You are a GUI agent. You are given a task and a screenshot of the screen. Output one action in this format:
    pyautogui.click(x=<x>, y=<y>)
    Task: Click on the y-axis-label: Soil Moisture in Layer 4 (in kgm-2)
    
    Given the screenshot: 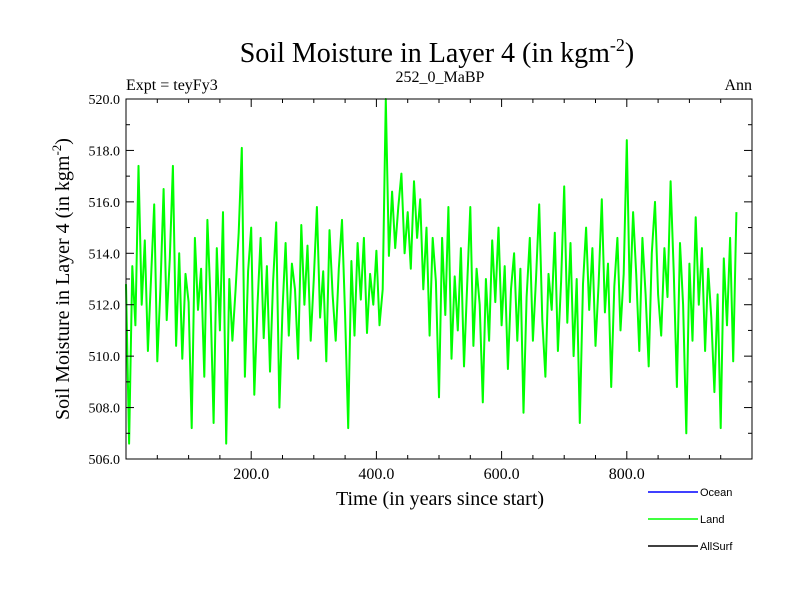 What is the action you would take?
    pyautogui.click(x=61, y=279)
    